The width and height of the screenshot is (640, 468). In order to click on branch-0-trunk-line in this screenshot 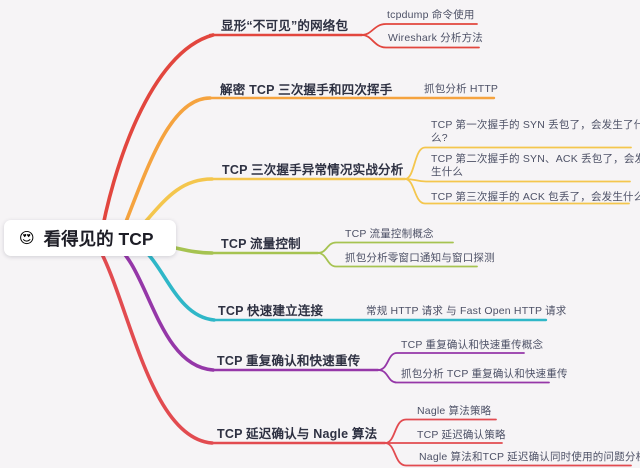, I will do `click(156, 138)`.